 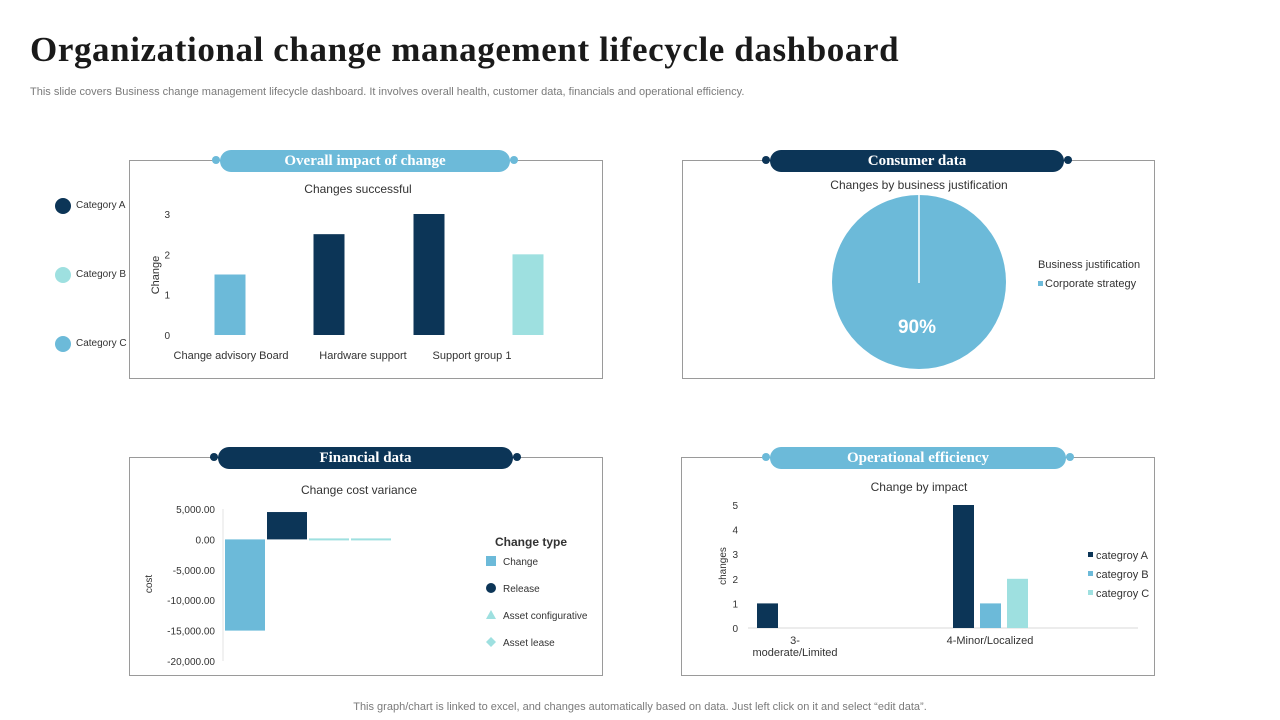 What do you see at coordinates (101, 205) in the screenshot?
I see `legend-label-a: Category A` at bounding box center [101, 205].